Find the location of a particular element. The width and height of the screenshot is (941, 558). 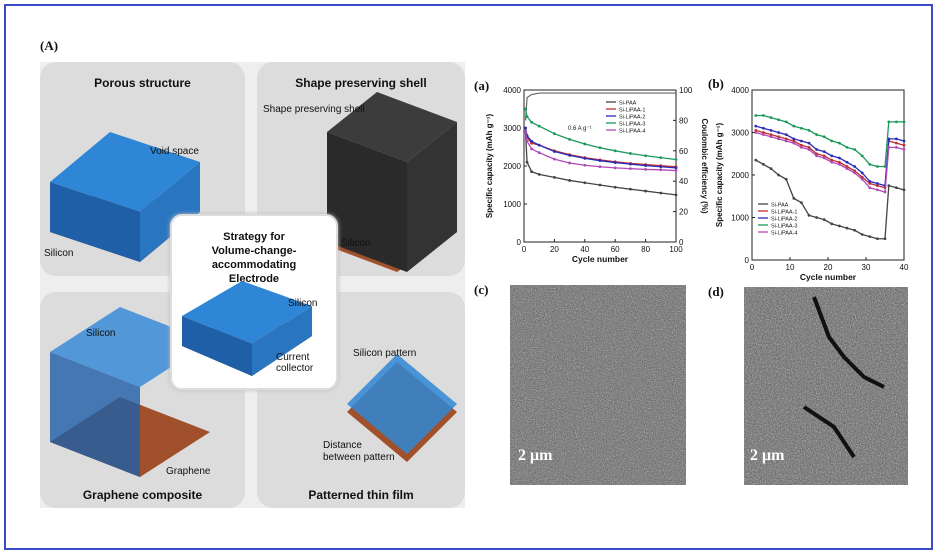

shell-illustration is located at coordinates (387, 182).